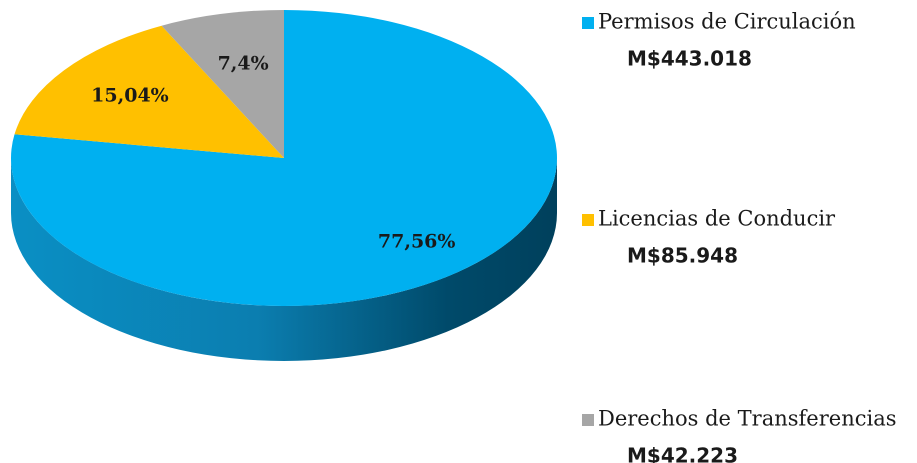 The image size is (917, 463). I want to click on legend-label: Licencias de Conducir, so click(717, 219).